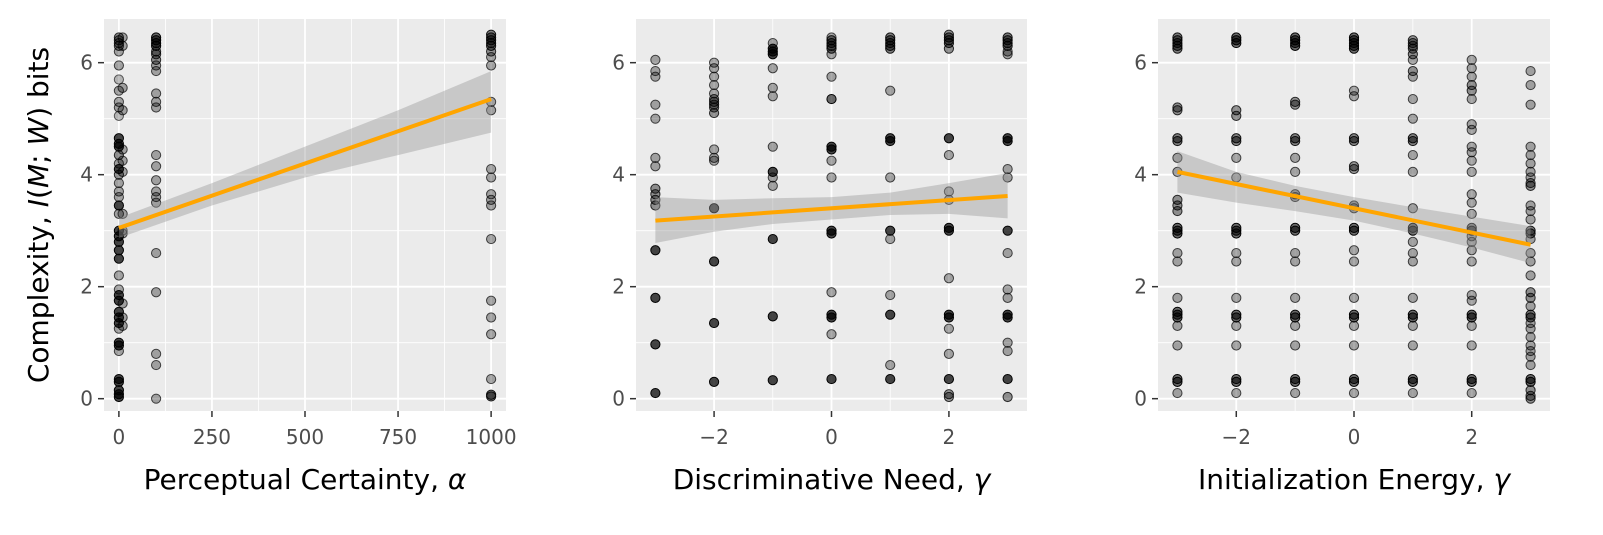 Image resolution: width=1603 pixels, height=535 pixels. What do you see at coordinates (823, 479) in the screenshot?
I see `x-axis-title-text: Discriminative Need,` at bounding box center [823, 479].